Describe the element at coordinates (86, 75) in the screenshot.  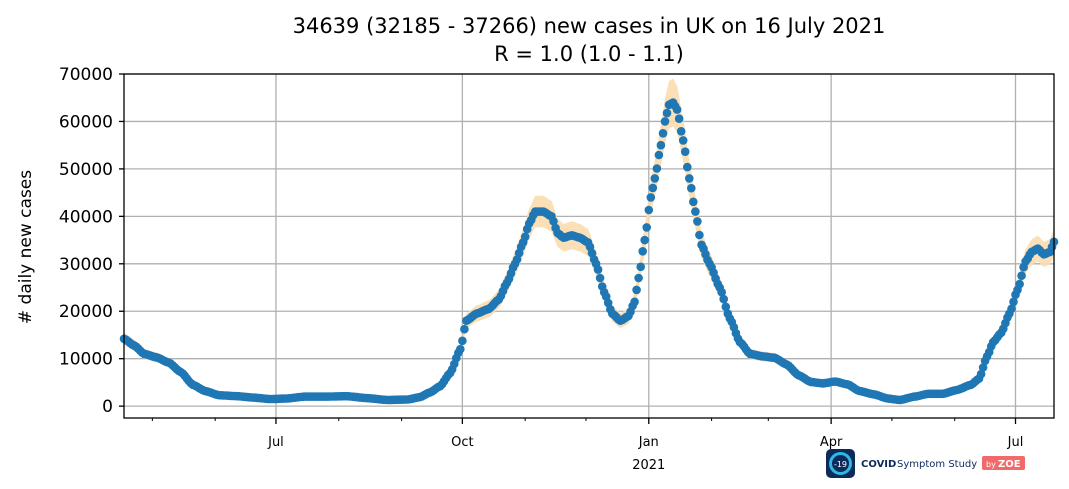
I see `y-tick-label: 70000` at that location.